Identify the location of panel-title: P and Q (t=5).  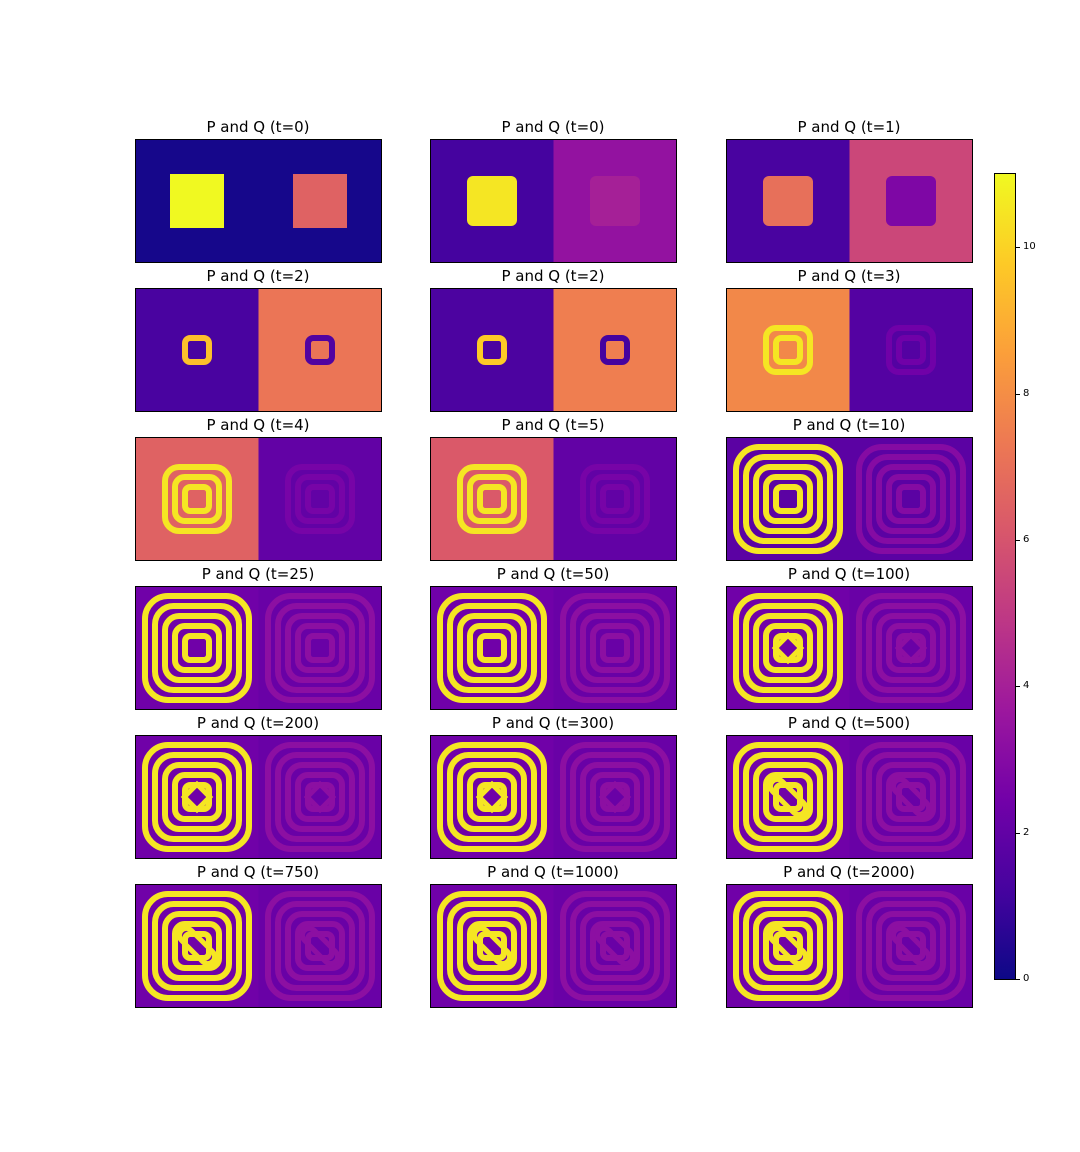
(553, 425).